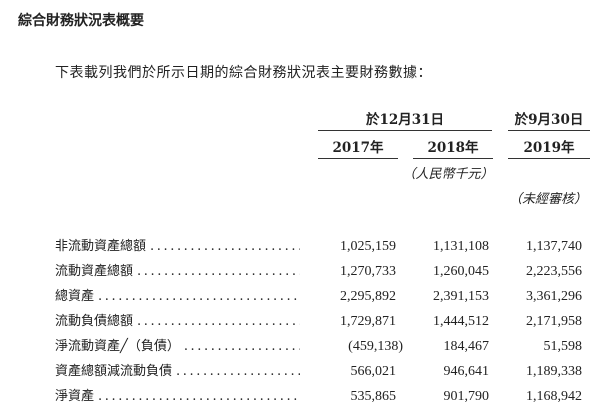 Image resolution: width=610 pixels, height=420 pixels. Describe the element at coordinates (547, 199) in the screenshot. I see `unaudited-note: （未經審核）` at that location.